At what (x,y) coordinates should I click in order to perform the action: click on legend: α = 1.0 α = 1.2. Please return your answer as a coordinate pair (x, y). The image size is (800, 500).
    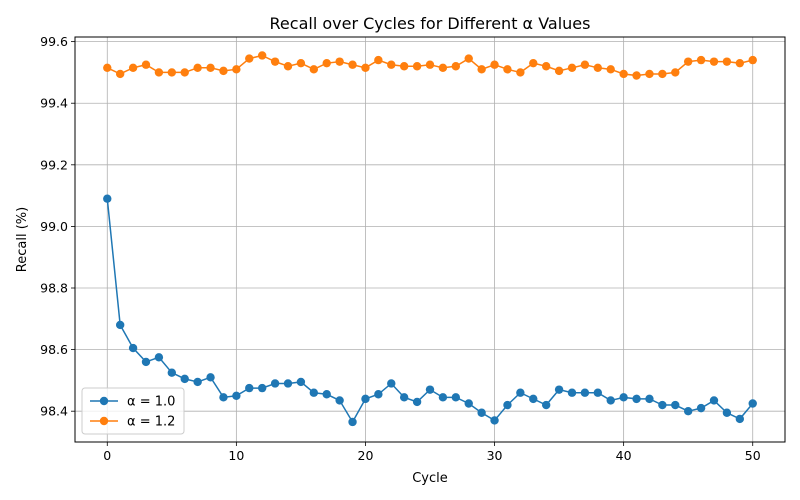
    Looking at the image, I should click on (133, 411).